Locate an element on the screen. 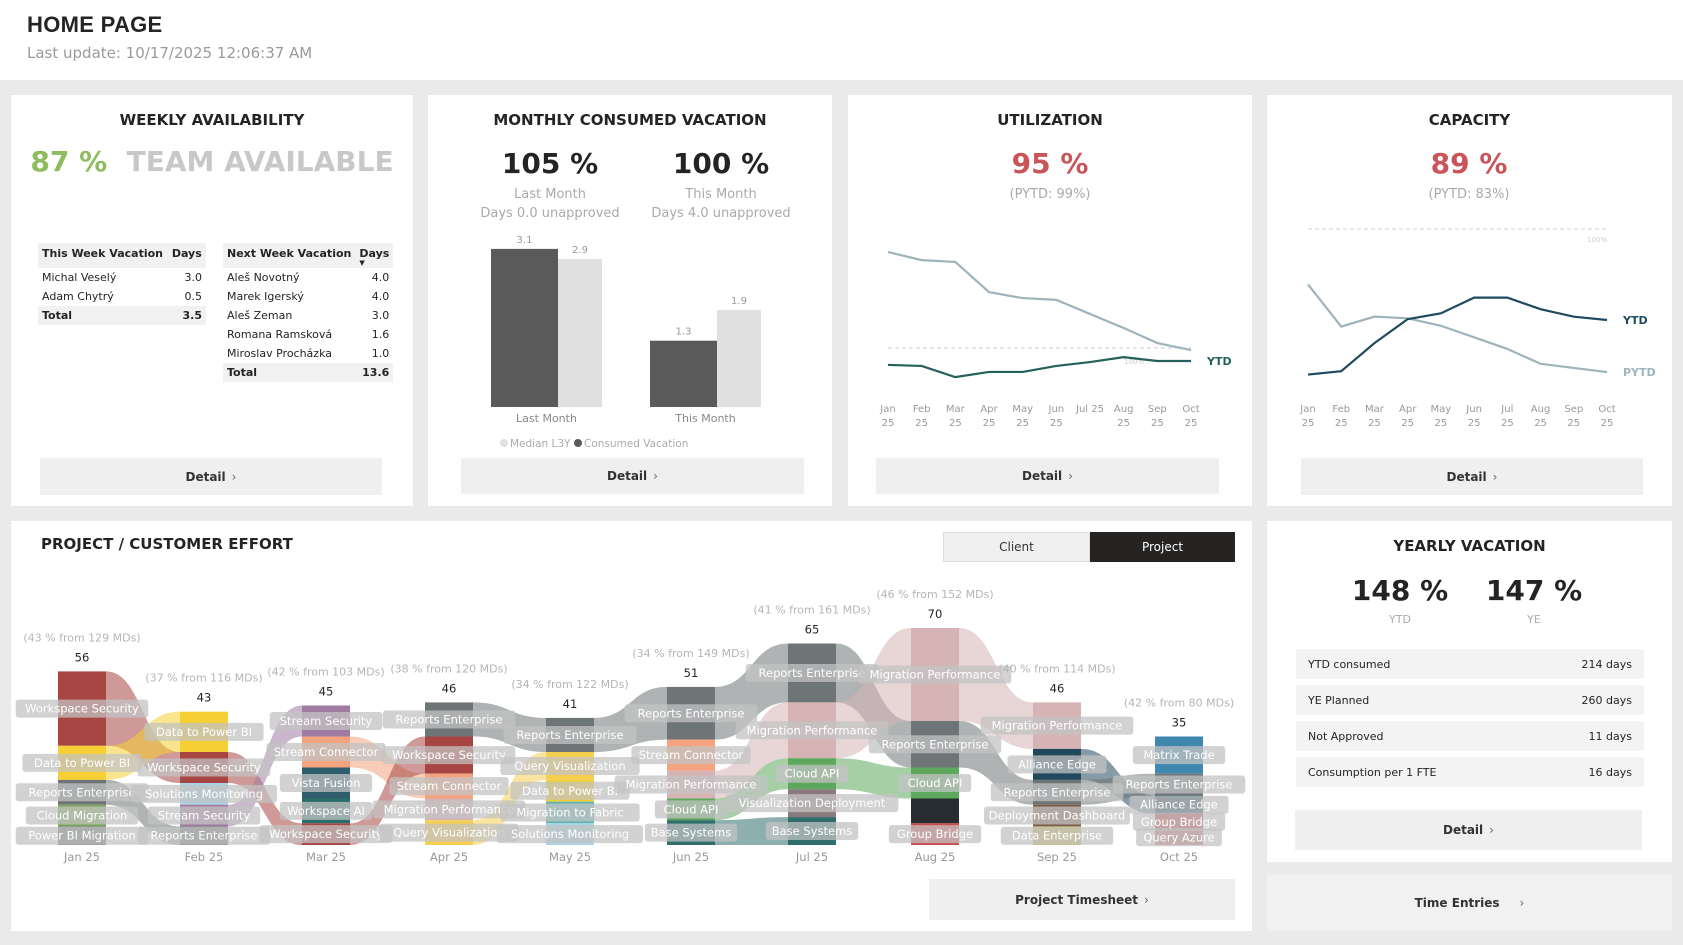 The height and width of the screenshot is (945, 1683). segment-label: Workspace Security is located at coordinates (204, 768).